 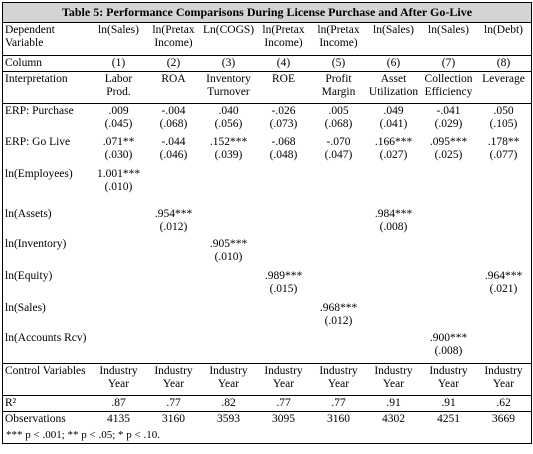 What do you see at coordinates (29, 276) in the screenshot?
I see `row-label-text: ln(Equity)` at bounding box center [29, 276].